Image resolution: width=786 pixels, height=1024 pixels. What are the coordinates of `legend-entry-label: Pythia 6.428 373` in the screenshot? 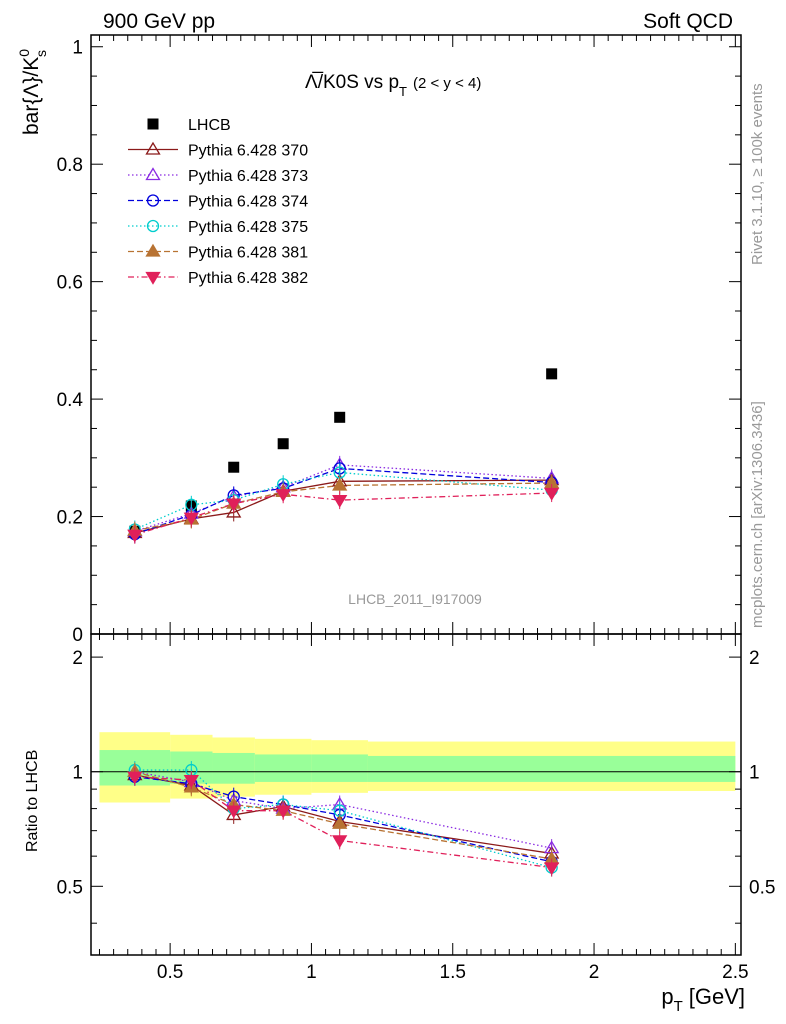 It's located at (248, 176).